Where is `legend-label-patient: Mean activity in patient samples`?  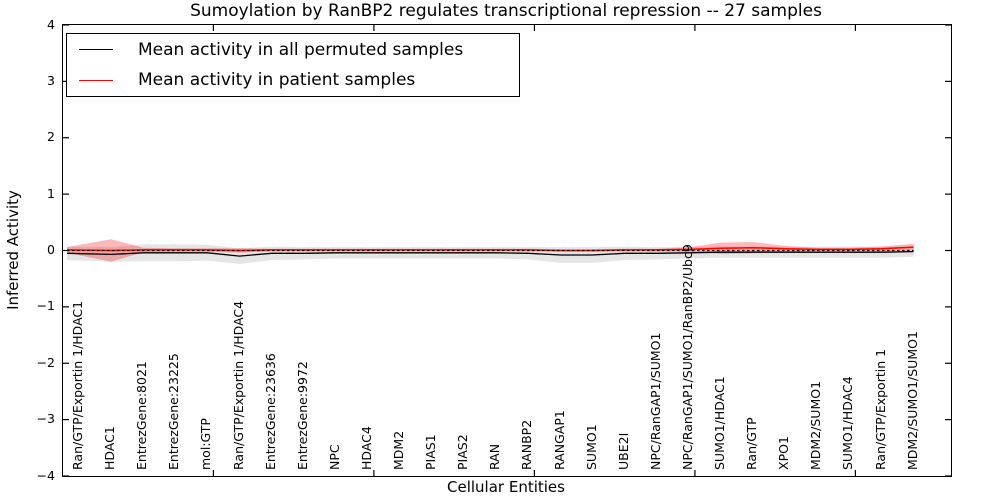 legend-label-patient: Mean activity in patient samples is located at coordinates (277, 80).